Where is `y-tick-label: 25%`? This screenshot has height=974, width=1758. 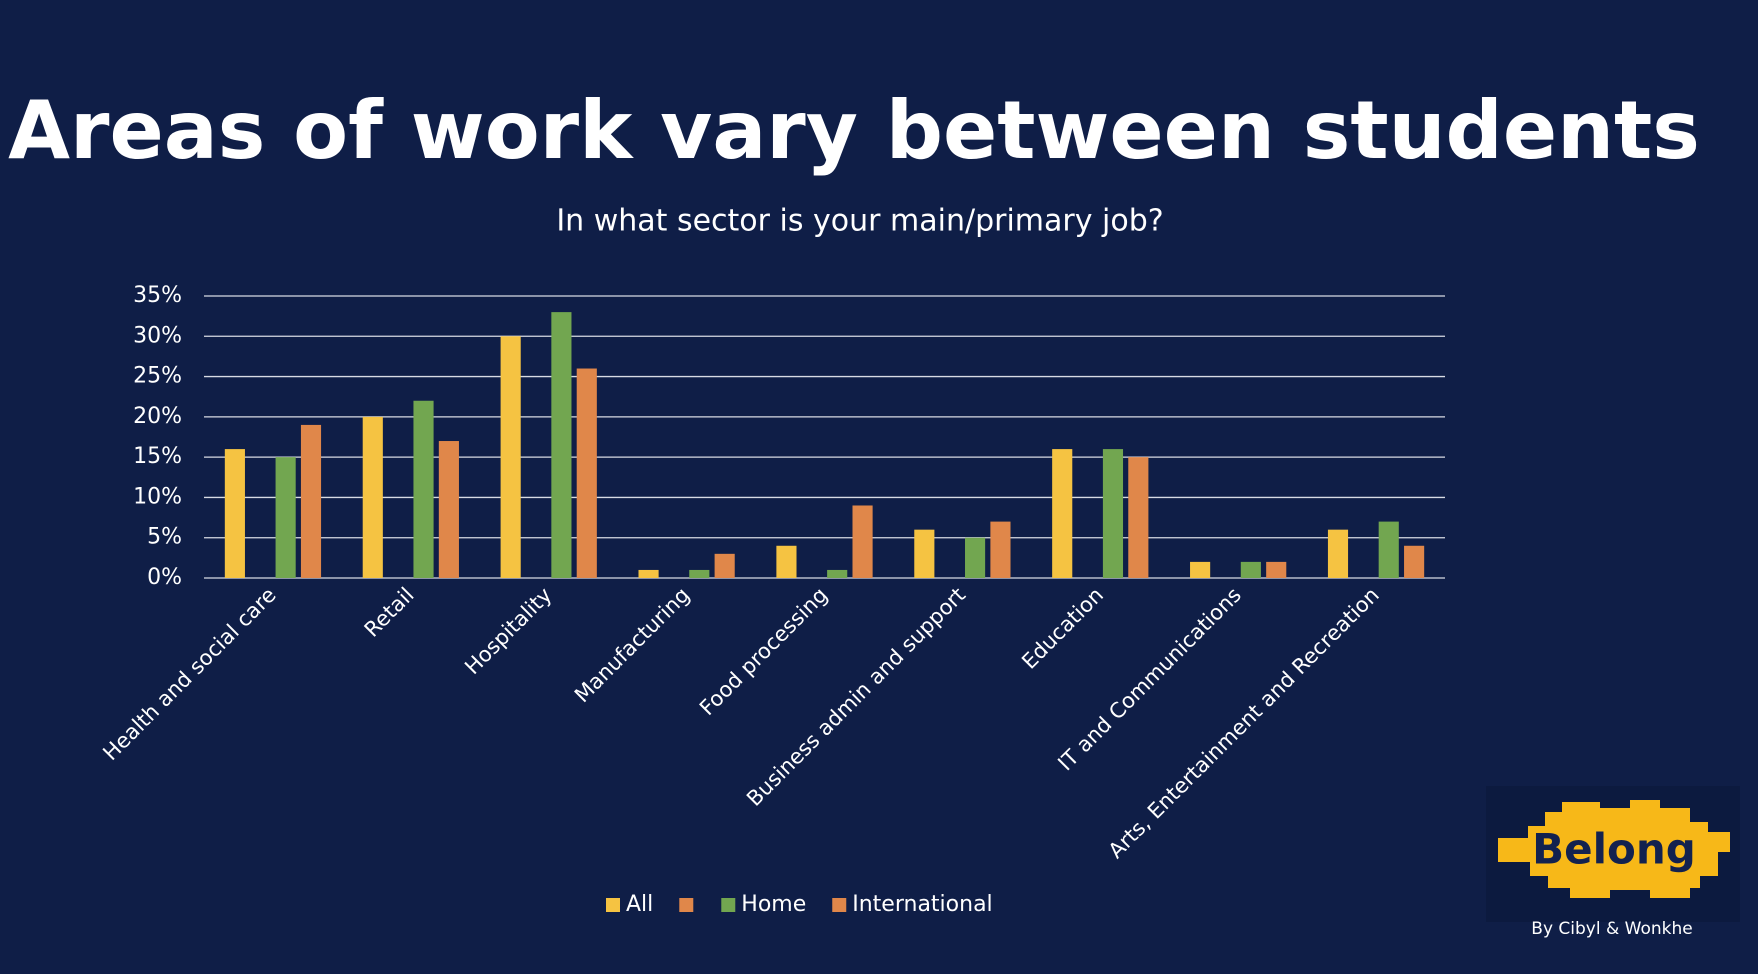
y-tick-label: 25% is located at coordinates (157, 376).